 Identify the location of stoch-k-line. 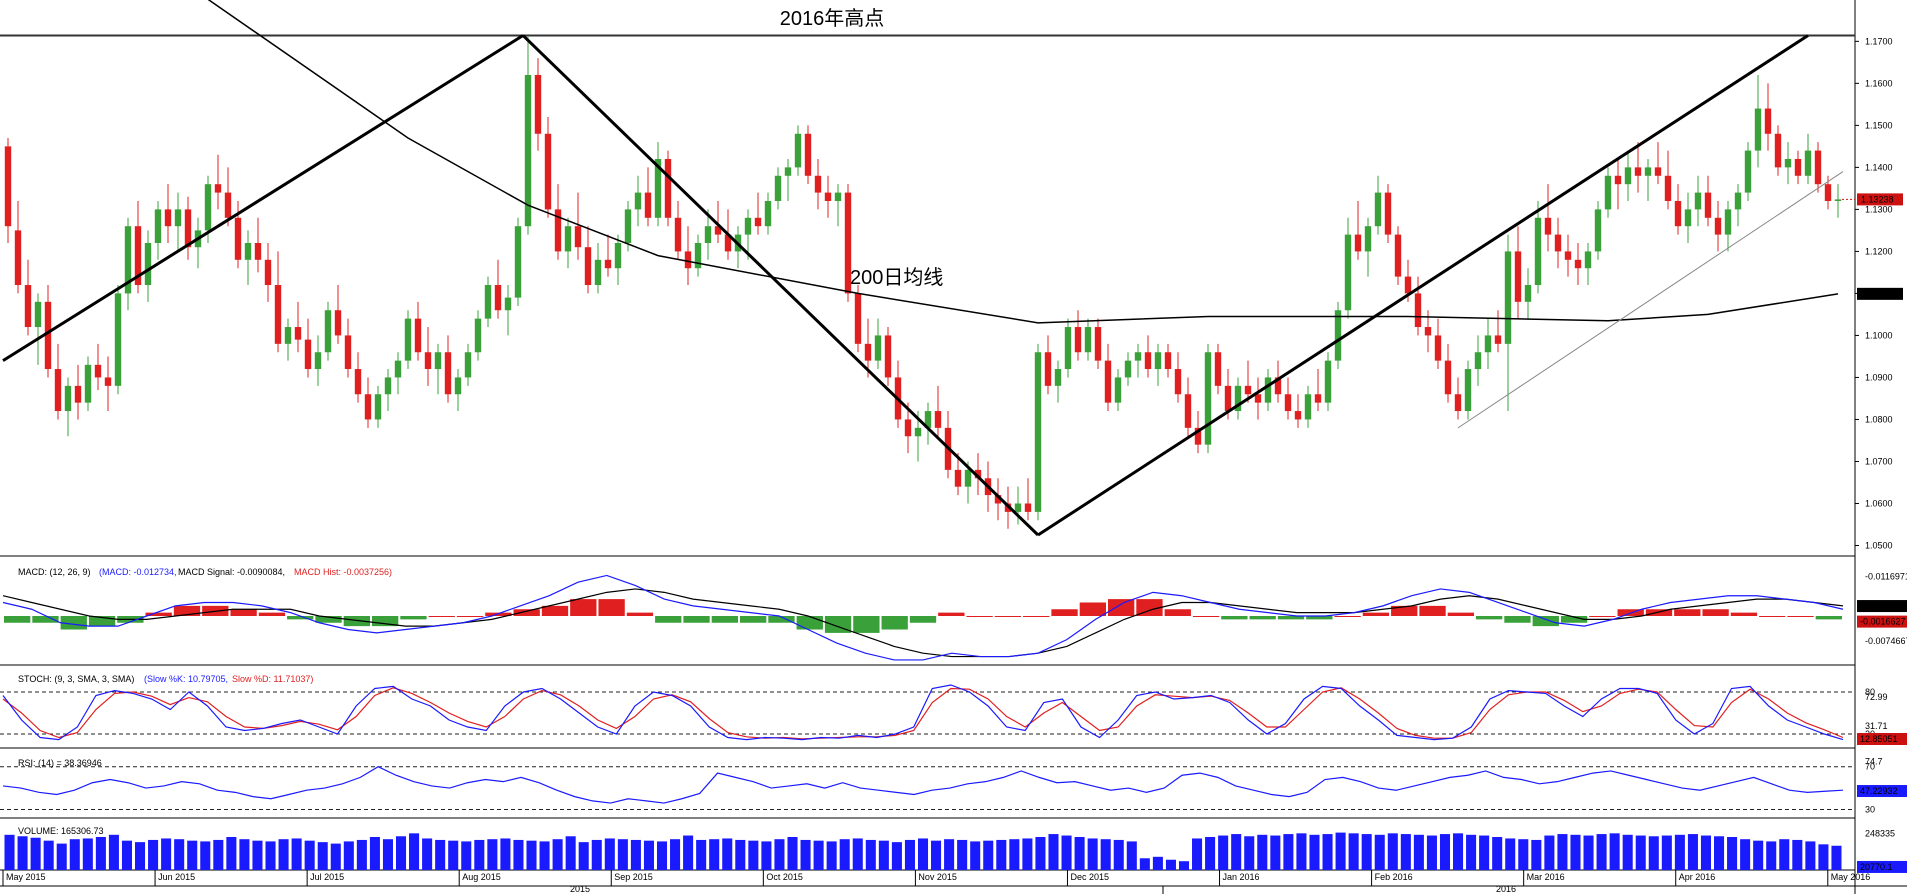
(923, 712).